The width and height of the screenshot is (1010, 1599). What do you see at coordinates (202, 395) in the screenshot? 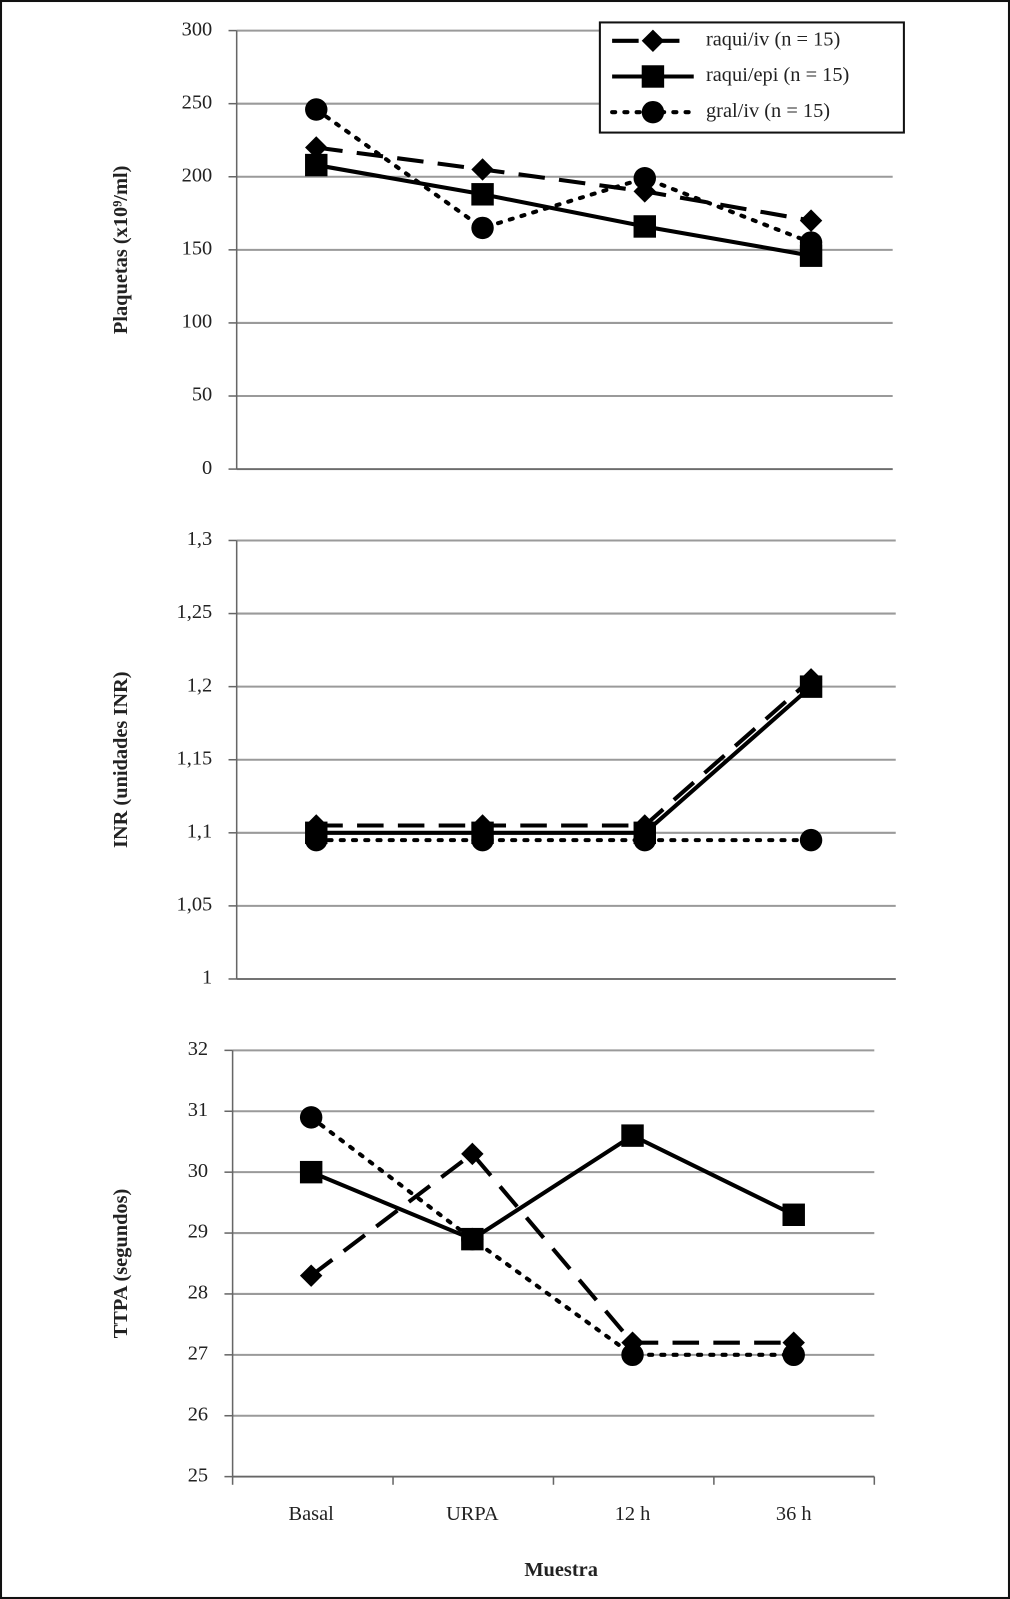
I see `y-tick-label: 50` at bounding box center [202, 395].